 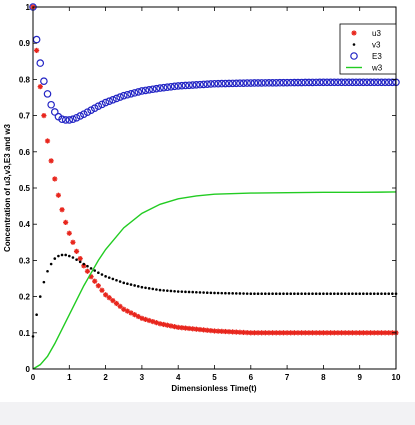 What do you see at coordinates (396, 377) in the screenshot?
I see `x-tick-label: 10` at bounding box center [396, 377].